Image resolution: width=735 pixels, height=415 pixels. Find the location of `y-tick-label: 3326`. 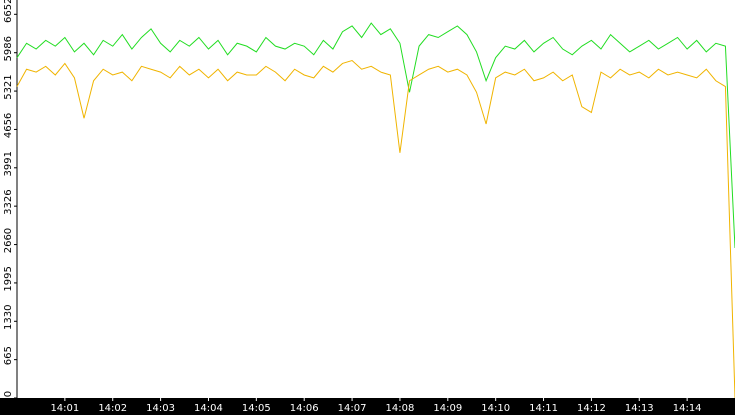

y-tick-label: 3326 is located at coordinates (8, 201).